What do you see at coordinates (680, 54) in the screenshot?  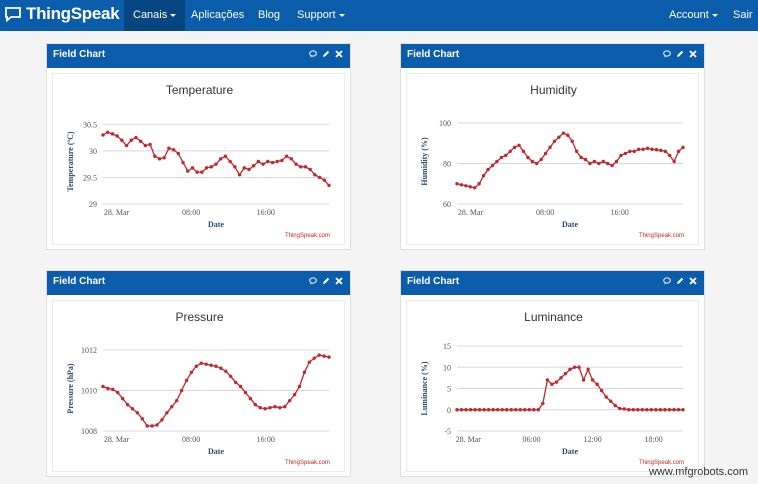 I see `pencil-icon` at bounding box center [680, 54].